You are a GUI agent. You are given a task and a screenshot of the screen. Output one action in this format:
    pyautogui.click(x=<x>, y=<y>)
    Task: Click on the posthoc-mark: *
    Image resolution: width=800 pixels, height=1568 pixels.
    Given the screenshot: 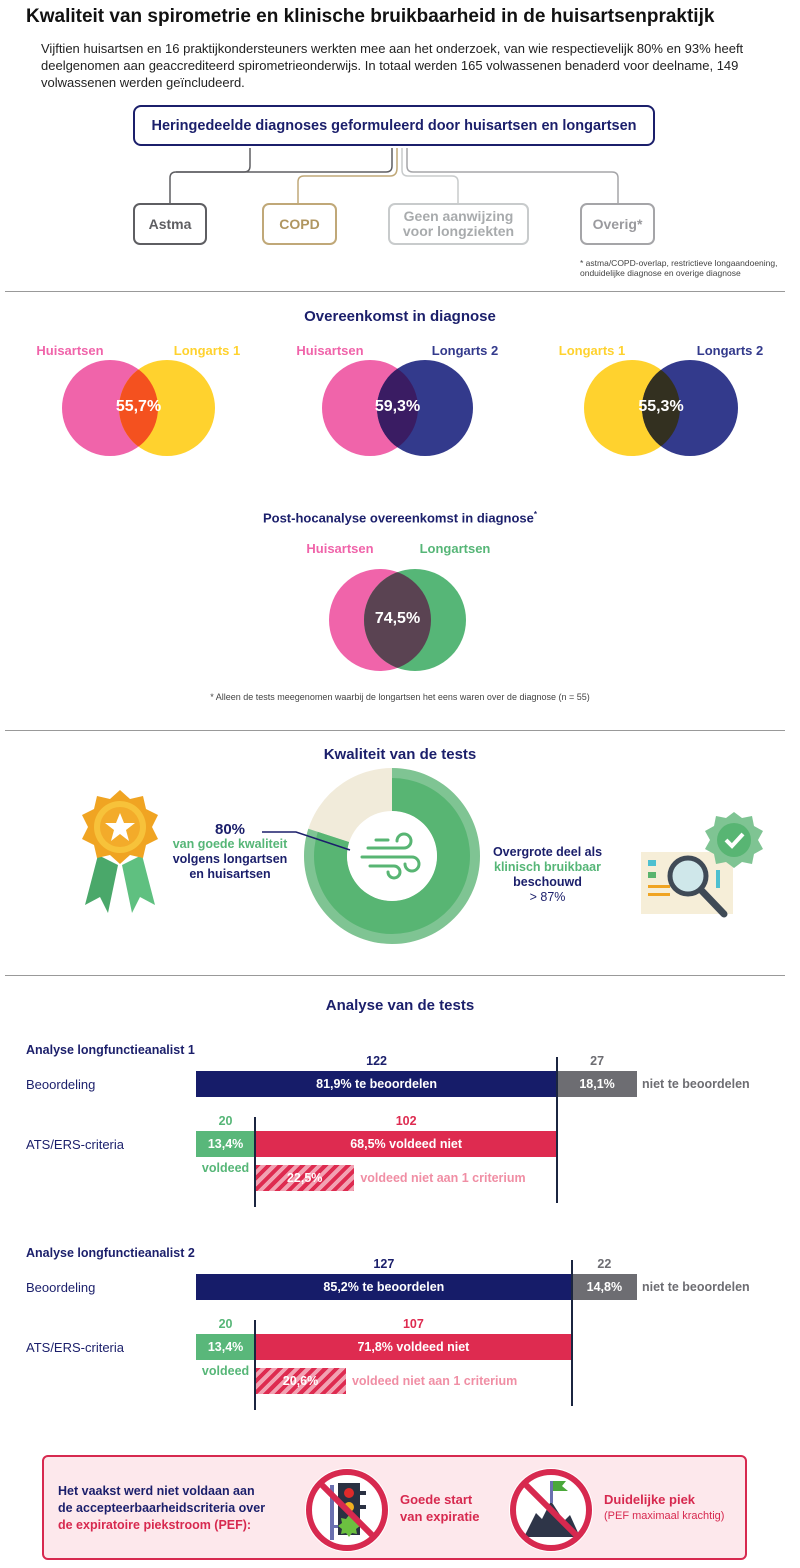 What is the action you would take?
    pyautogui.click(x=535, y=514)
    